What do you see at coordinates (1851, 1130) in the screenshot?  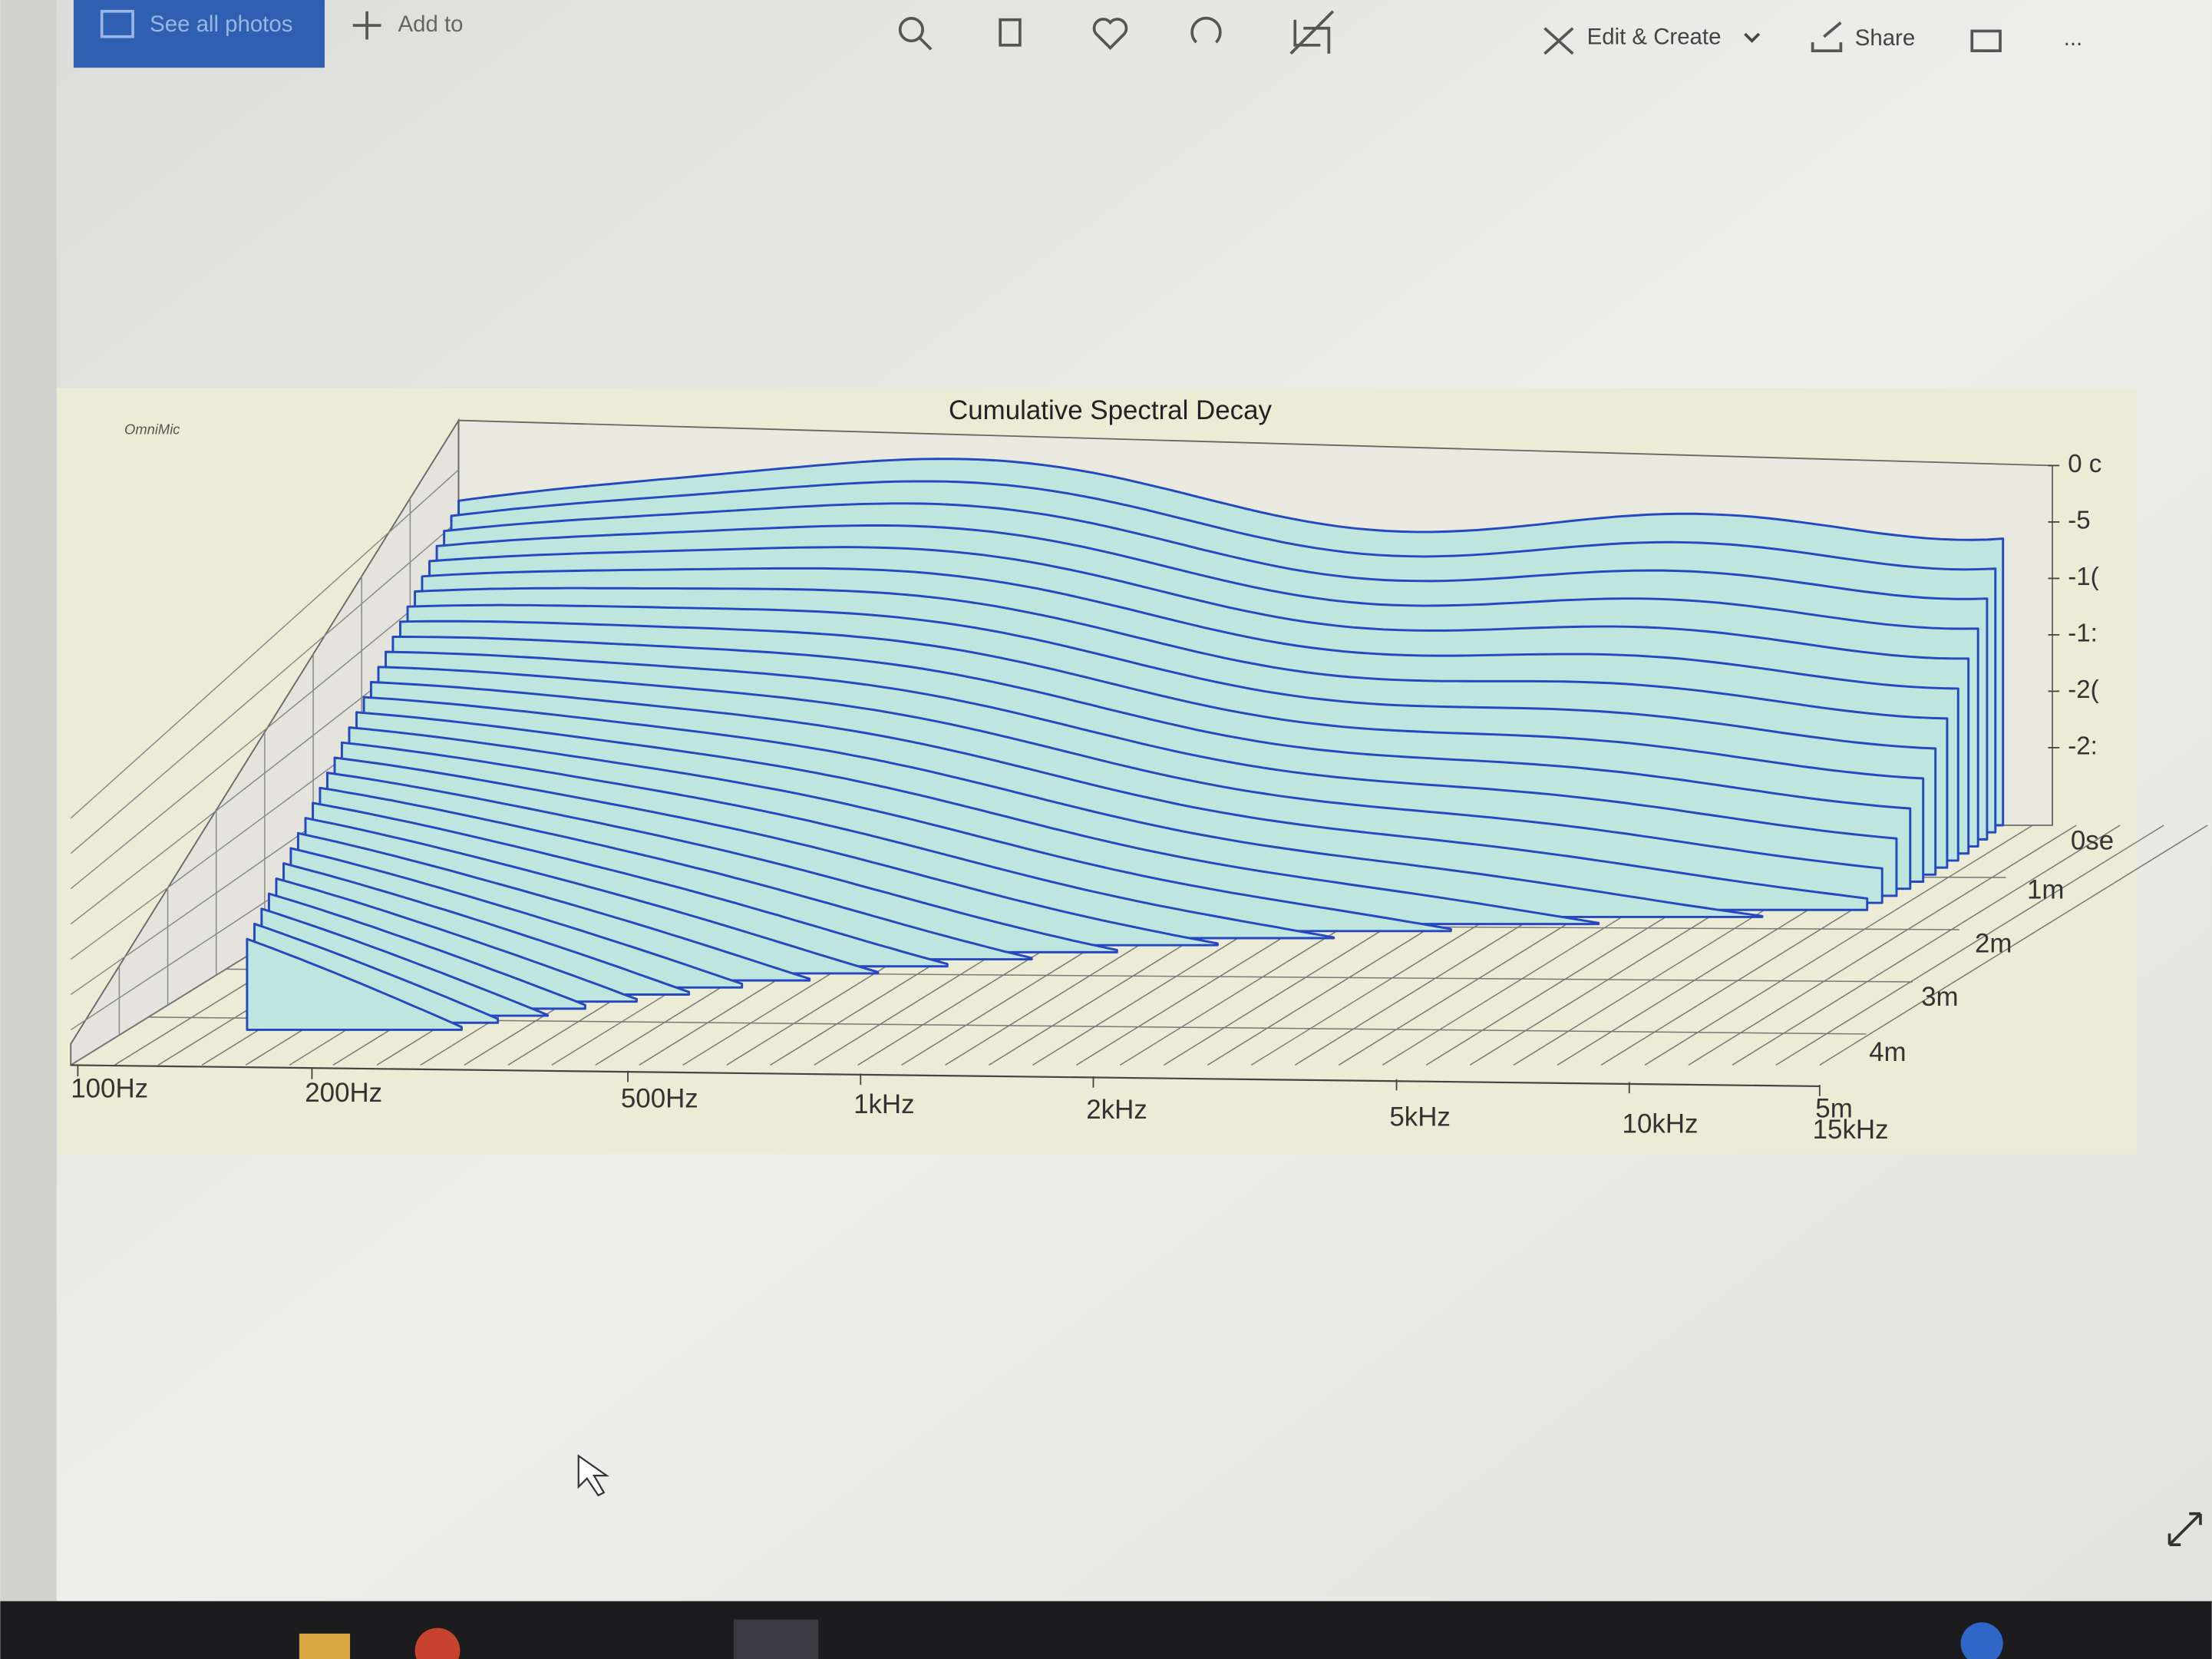 I see `x-tick-label: 15kHz` at bounding box center [1851, 1130].